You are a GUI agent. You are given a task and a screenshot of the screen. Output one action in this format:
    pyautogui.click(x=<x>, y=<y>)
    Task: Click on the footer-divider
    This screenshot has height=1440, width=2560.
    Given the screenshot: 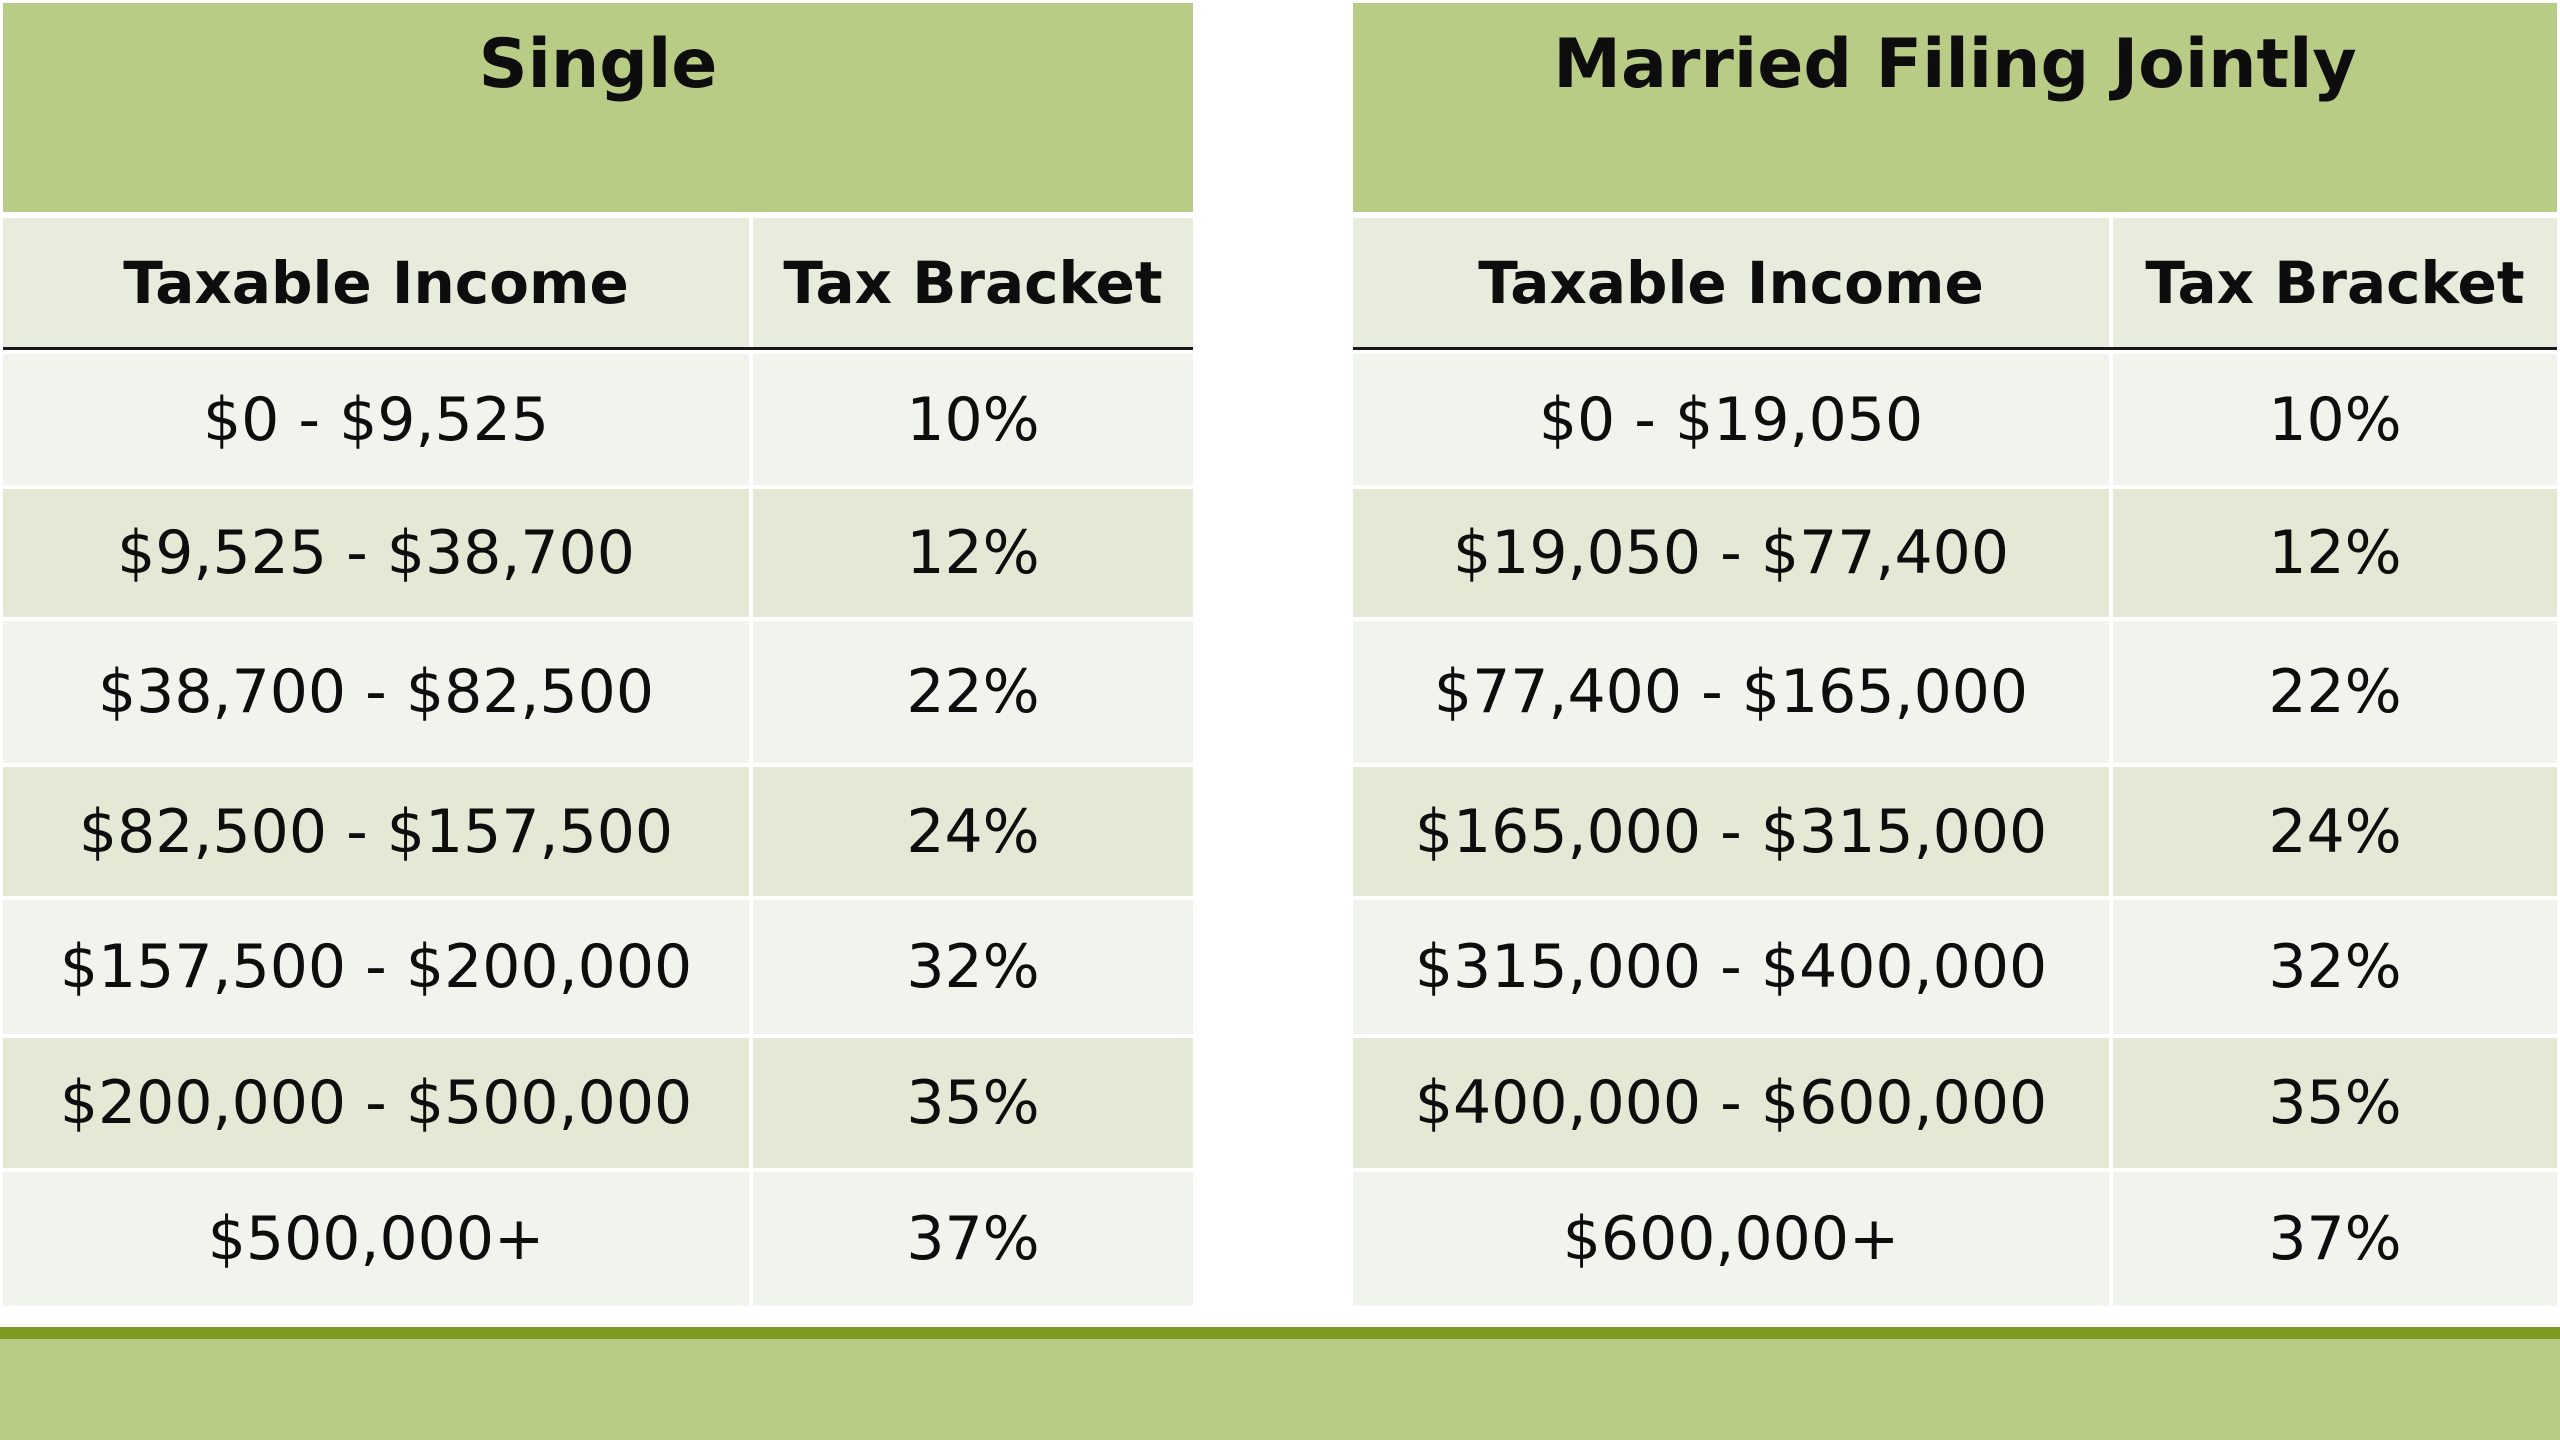 What is the action you would take?
    pyautogui.click(x=1280, y=1333)
    